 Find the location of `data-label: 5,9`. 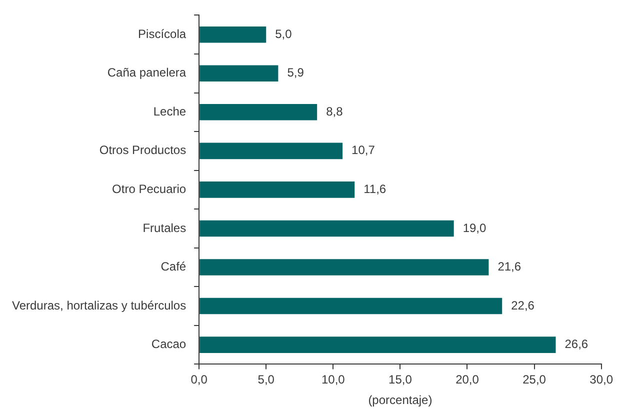

data-label: 5,9 is located at coordinates (295, 73).